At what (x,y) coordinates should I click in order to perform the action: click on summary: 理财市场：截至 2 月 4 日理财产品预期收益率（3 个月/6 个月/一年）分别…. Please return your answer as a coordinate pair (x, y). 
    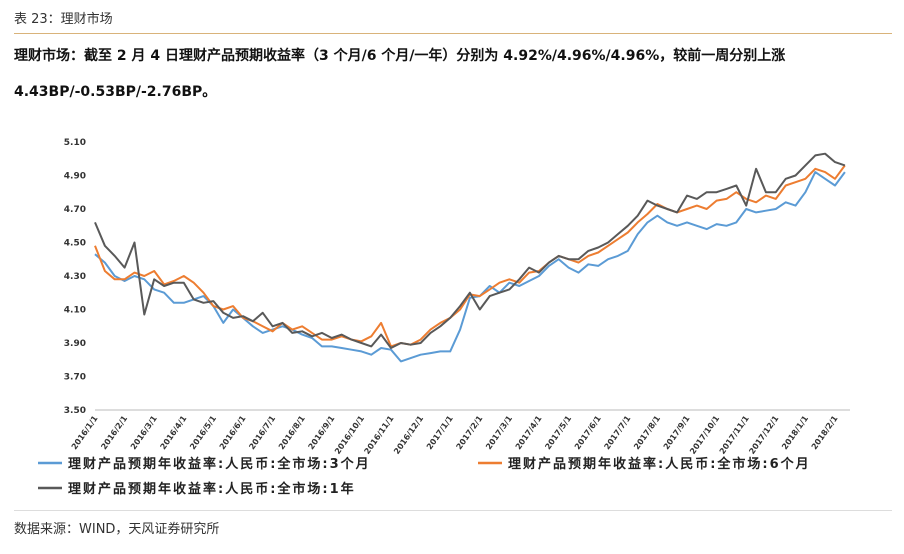
    Looking at the image, I should click on (400, 74).